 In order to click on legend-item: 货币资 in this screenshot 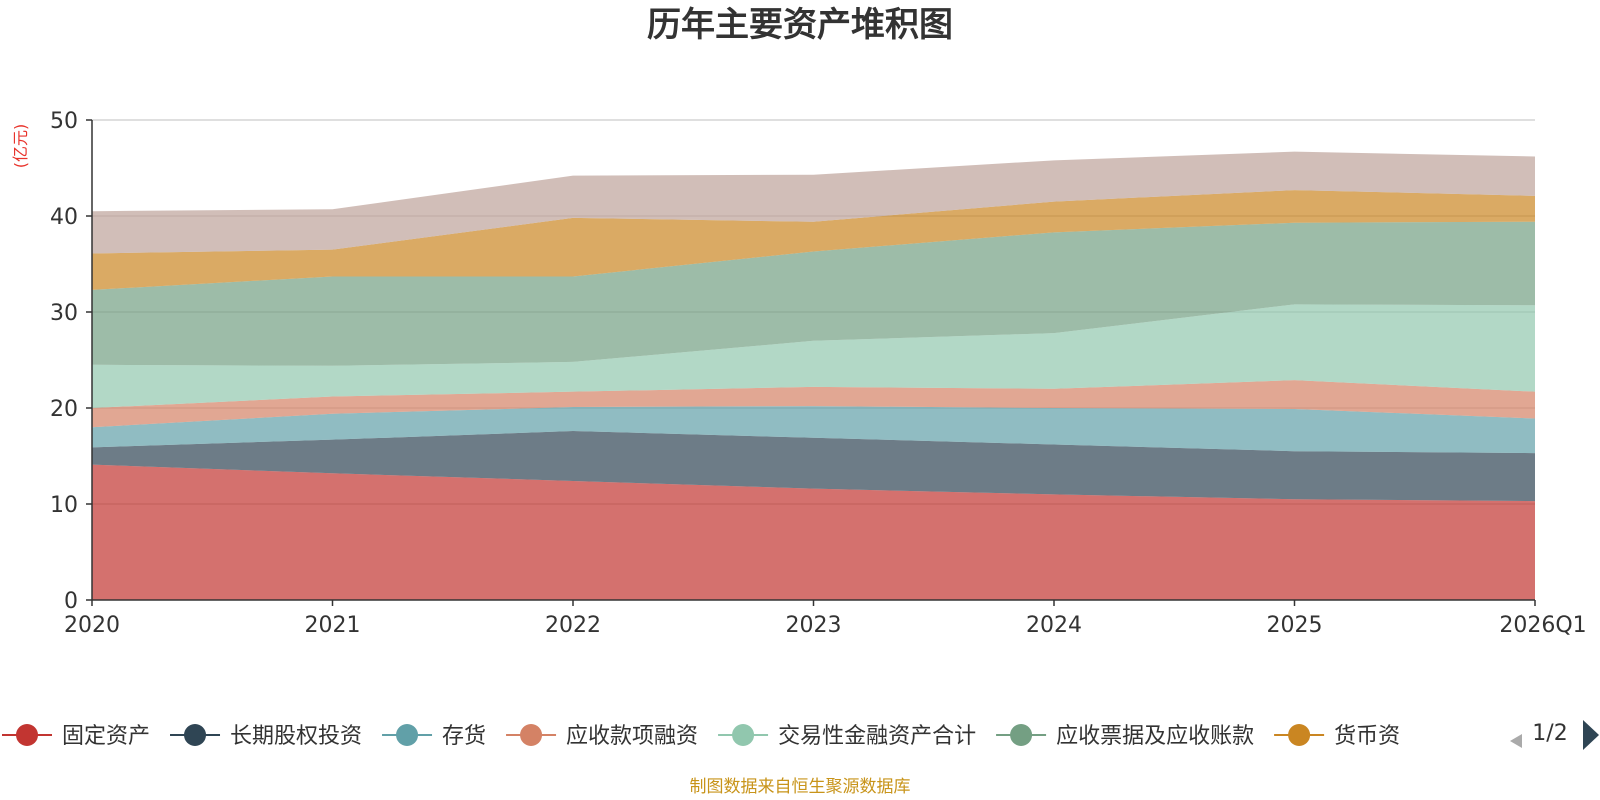, I will do `click(1337, 736)`.